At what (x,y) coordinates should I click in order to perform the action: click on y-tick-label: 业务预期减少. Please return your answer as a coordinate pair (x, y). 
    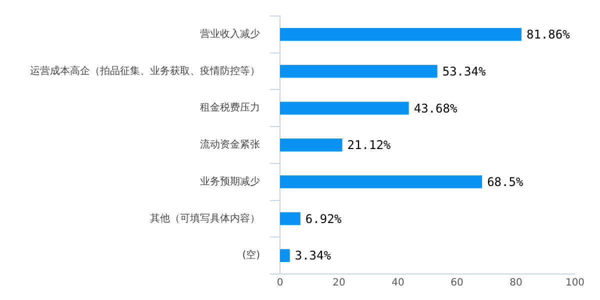
    Looking at the image, I should click on (230, 181).